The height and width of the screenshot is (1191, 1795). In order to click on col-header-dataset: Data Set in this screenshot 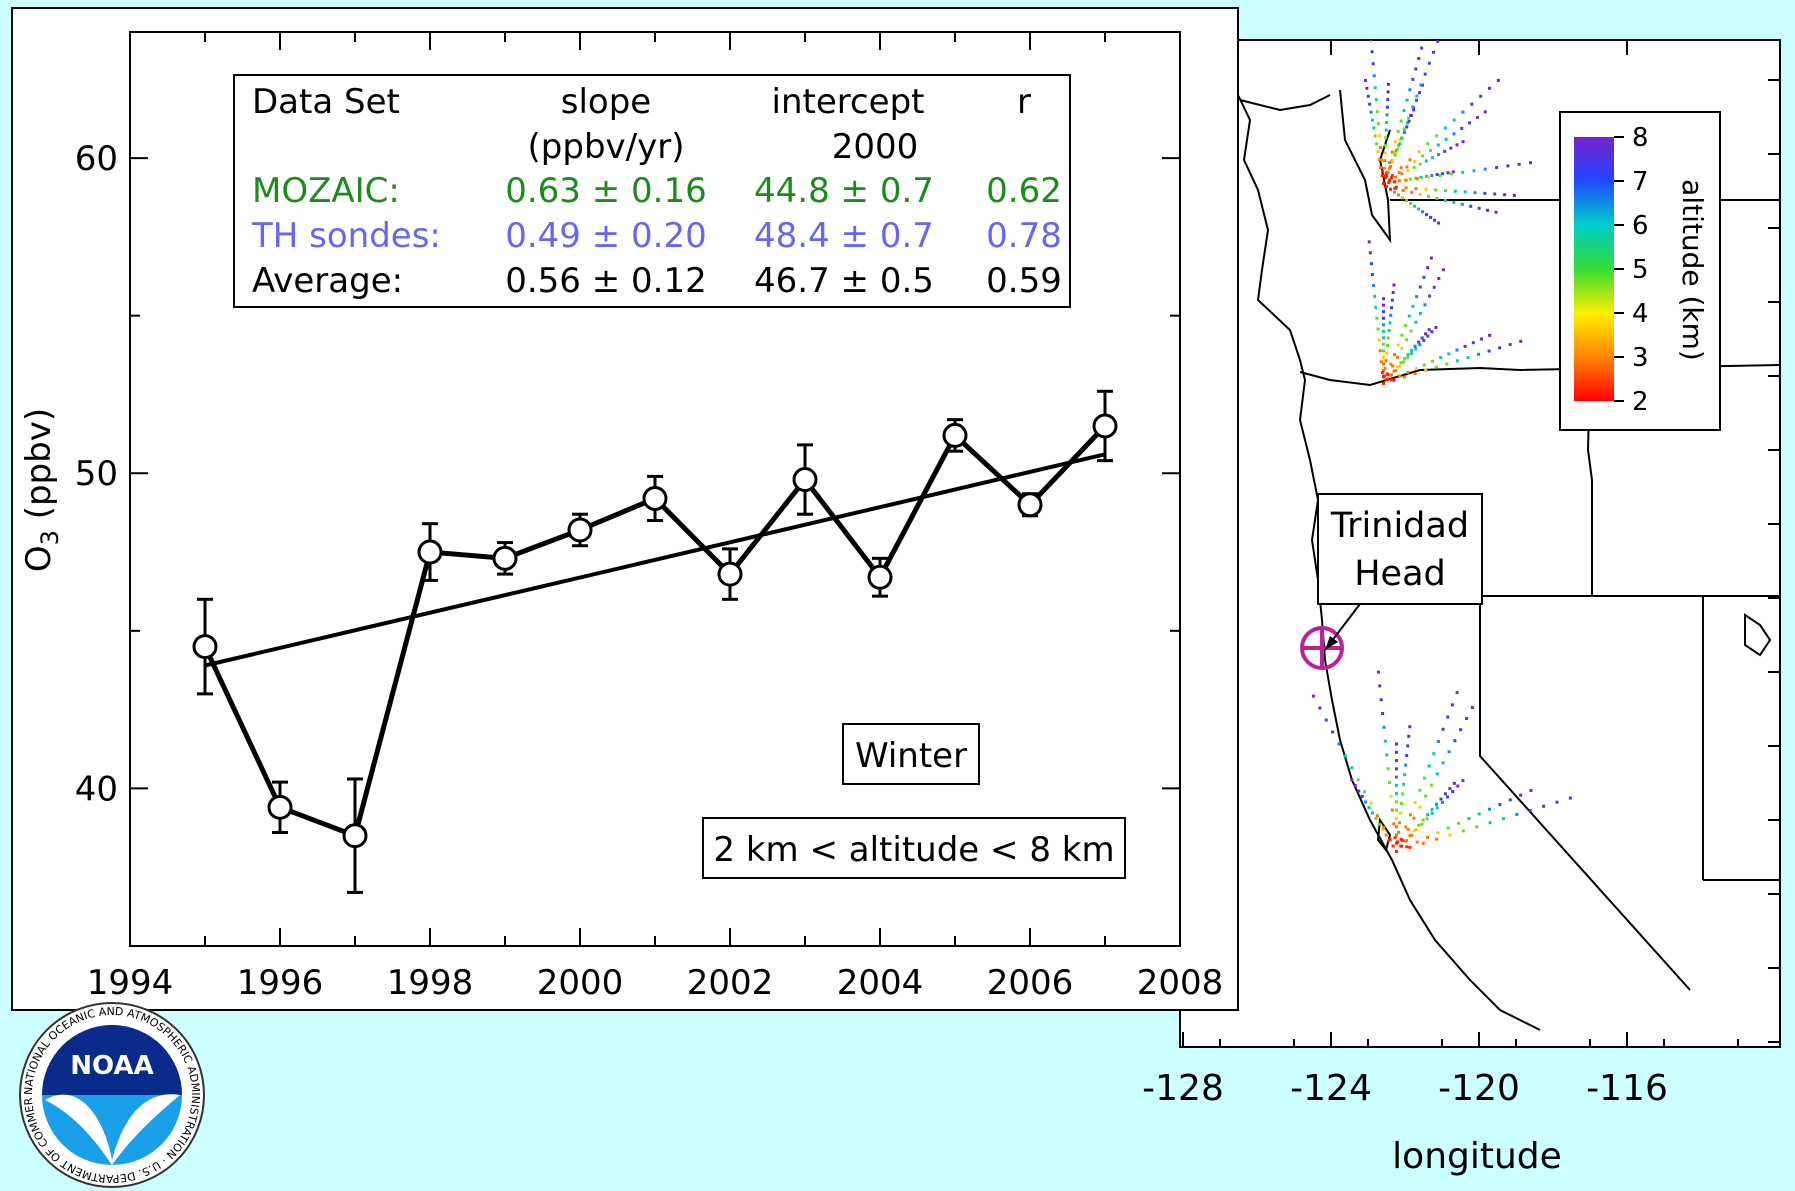, I will do `click(326, 102)`.